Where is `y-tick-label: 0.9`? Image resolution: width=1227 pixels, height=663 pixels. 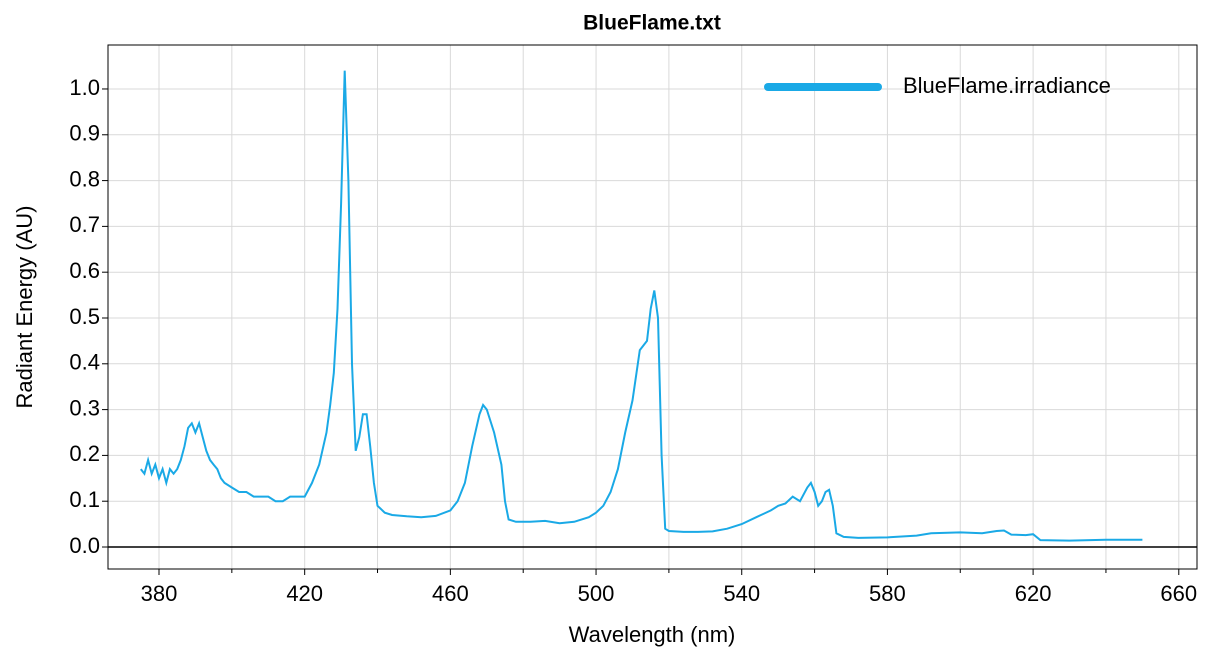
y-tick-label: 0.9 is located at coordinates (84, 133).